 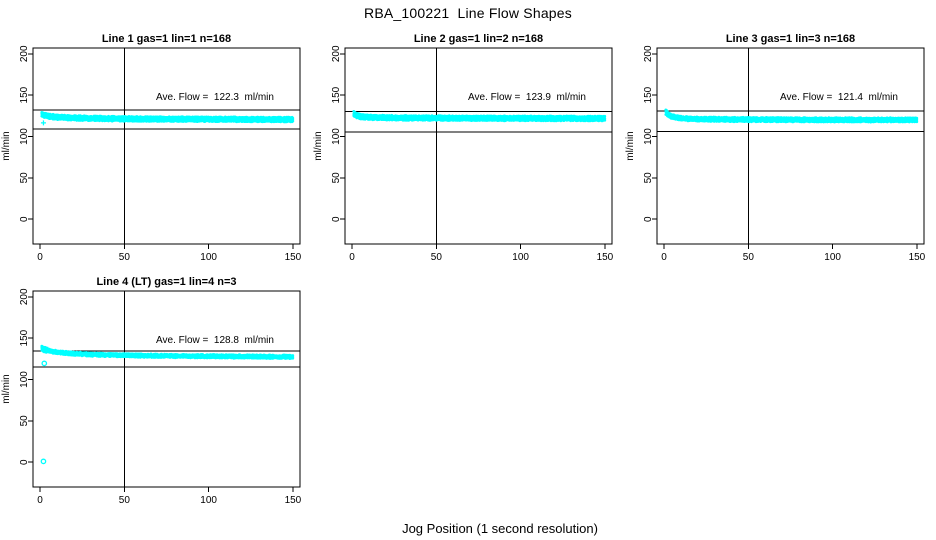 I want to click on panel-line-4-ave-flow: Ave. Flow = 128.8 ml/min, so click(x=215, y=340).